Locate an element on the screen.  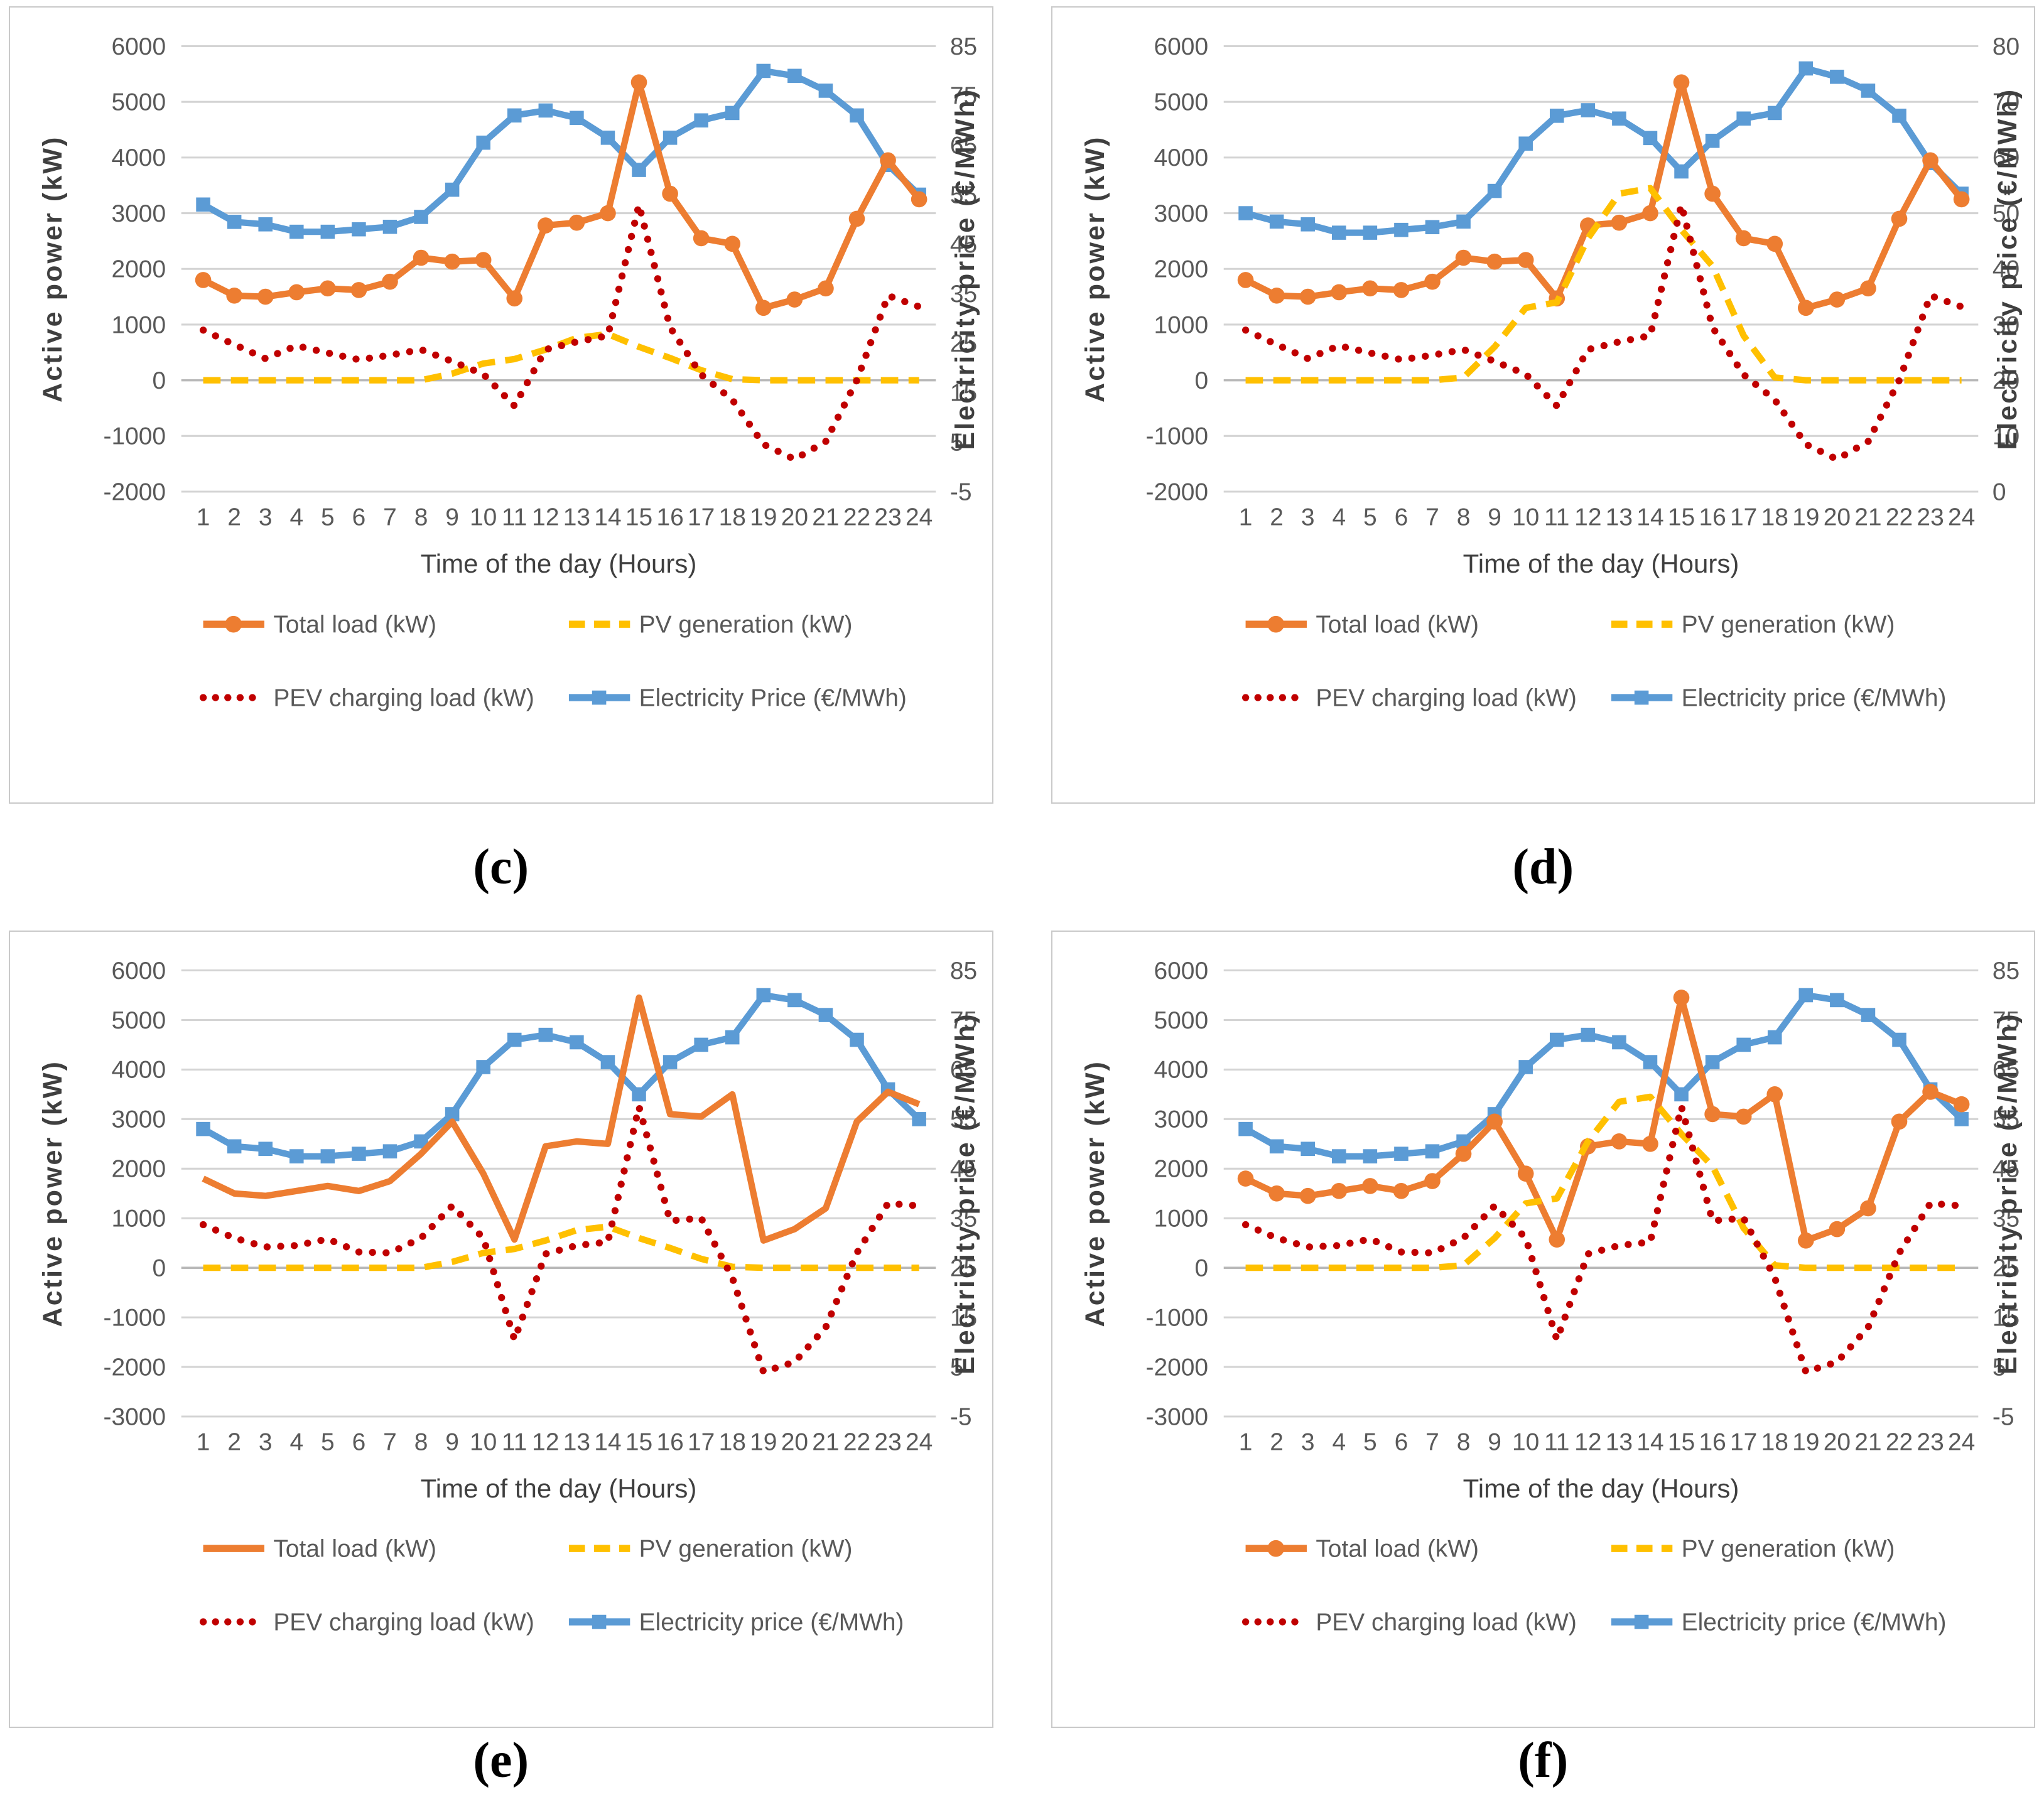
x-tick-label: 10 is located at coordinates (483, 517).